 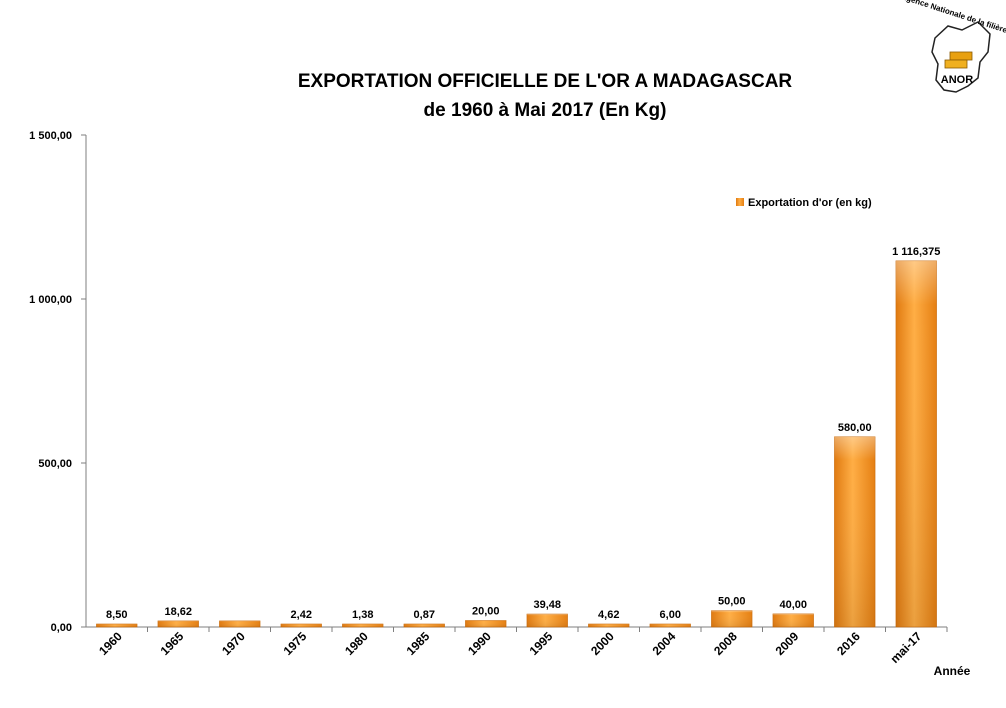 I want to click on data-label-1975: 2,42, so click(x=301, y=615).